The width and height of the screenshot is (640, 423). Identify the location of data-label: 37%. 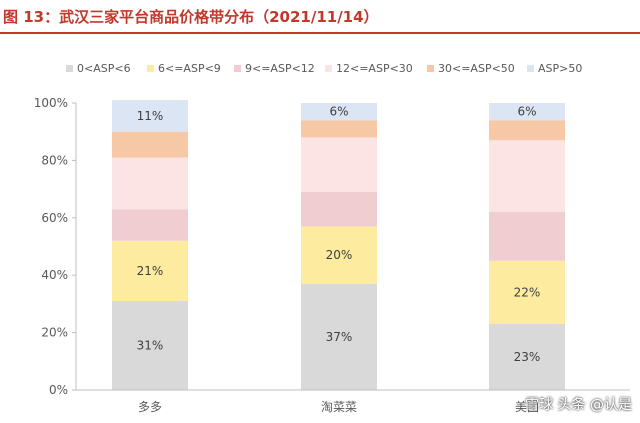
(339, 337).